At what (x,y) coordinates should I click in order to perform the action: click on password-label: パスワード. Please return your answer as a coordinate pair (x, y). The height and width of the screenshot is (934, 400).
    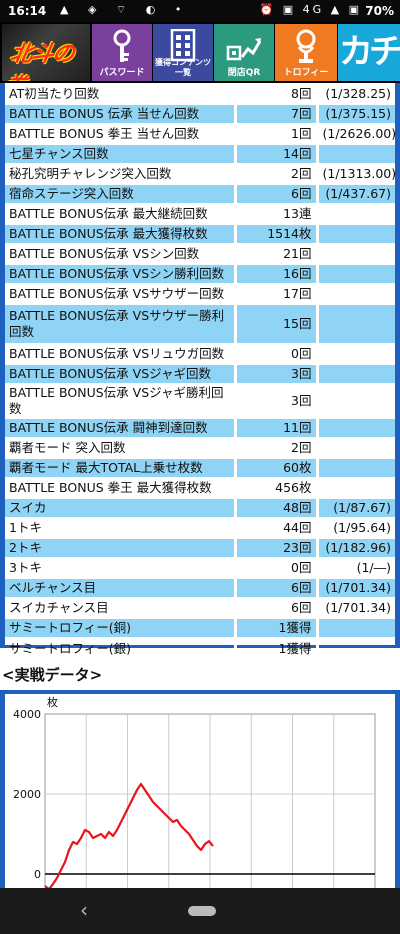
    Looking at the image, I should click on (122, 73).